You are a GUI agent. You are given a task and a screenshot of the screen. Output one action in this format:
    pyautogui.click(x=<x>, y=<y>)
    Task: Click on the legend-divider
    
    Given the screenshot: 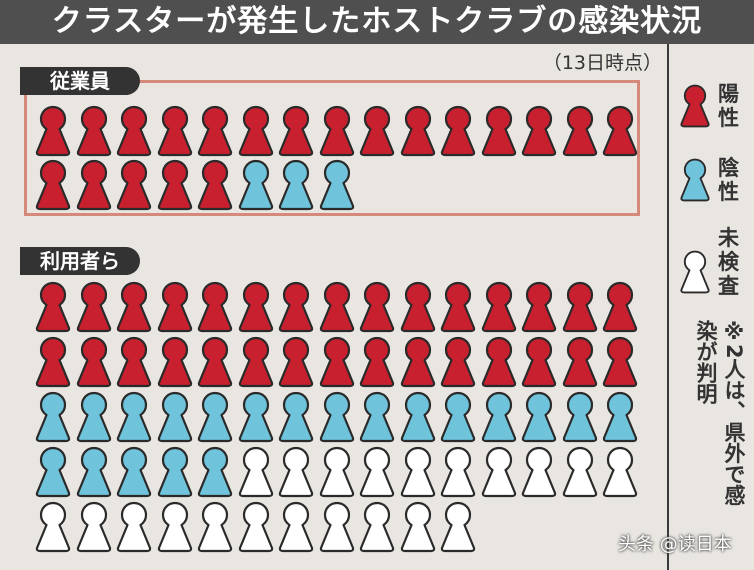 What is the action you would take?
    pyautogui.click(x=668, y=307)
    